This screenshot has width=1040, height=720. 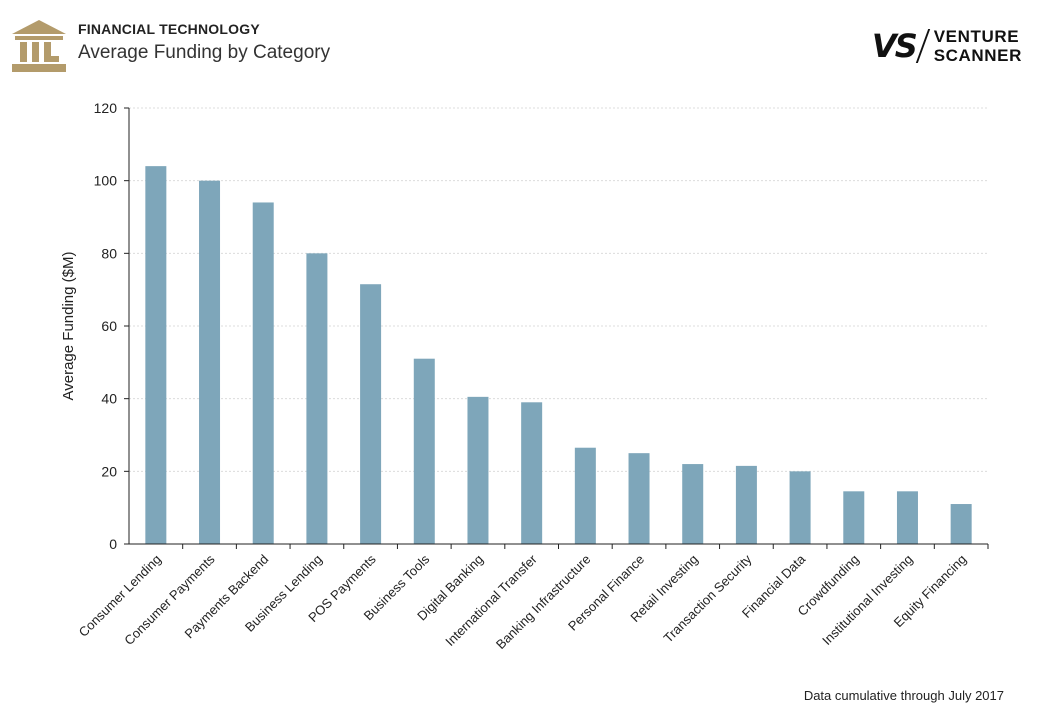 What do you see at coordinates (109, 326) in the screenshot?
I see `y-tick-label: 60` at bounding box center [109, 326].